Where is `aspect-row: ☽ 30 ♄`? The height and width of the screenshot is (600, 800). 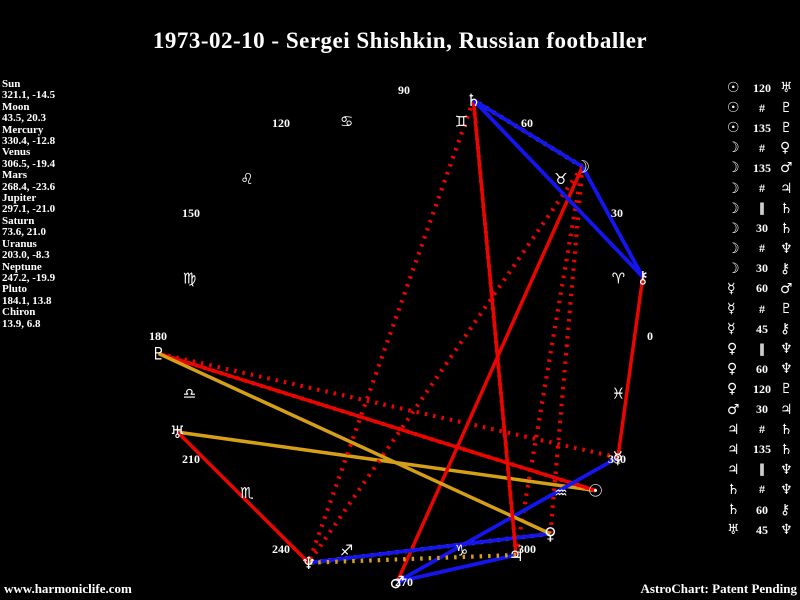
aspect-row: ☽ 30 ♄ is located at coordinates (763, 229).